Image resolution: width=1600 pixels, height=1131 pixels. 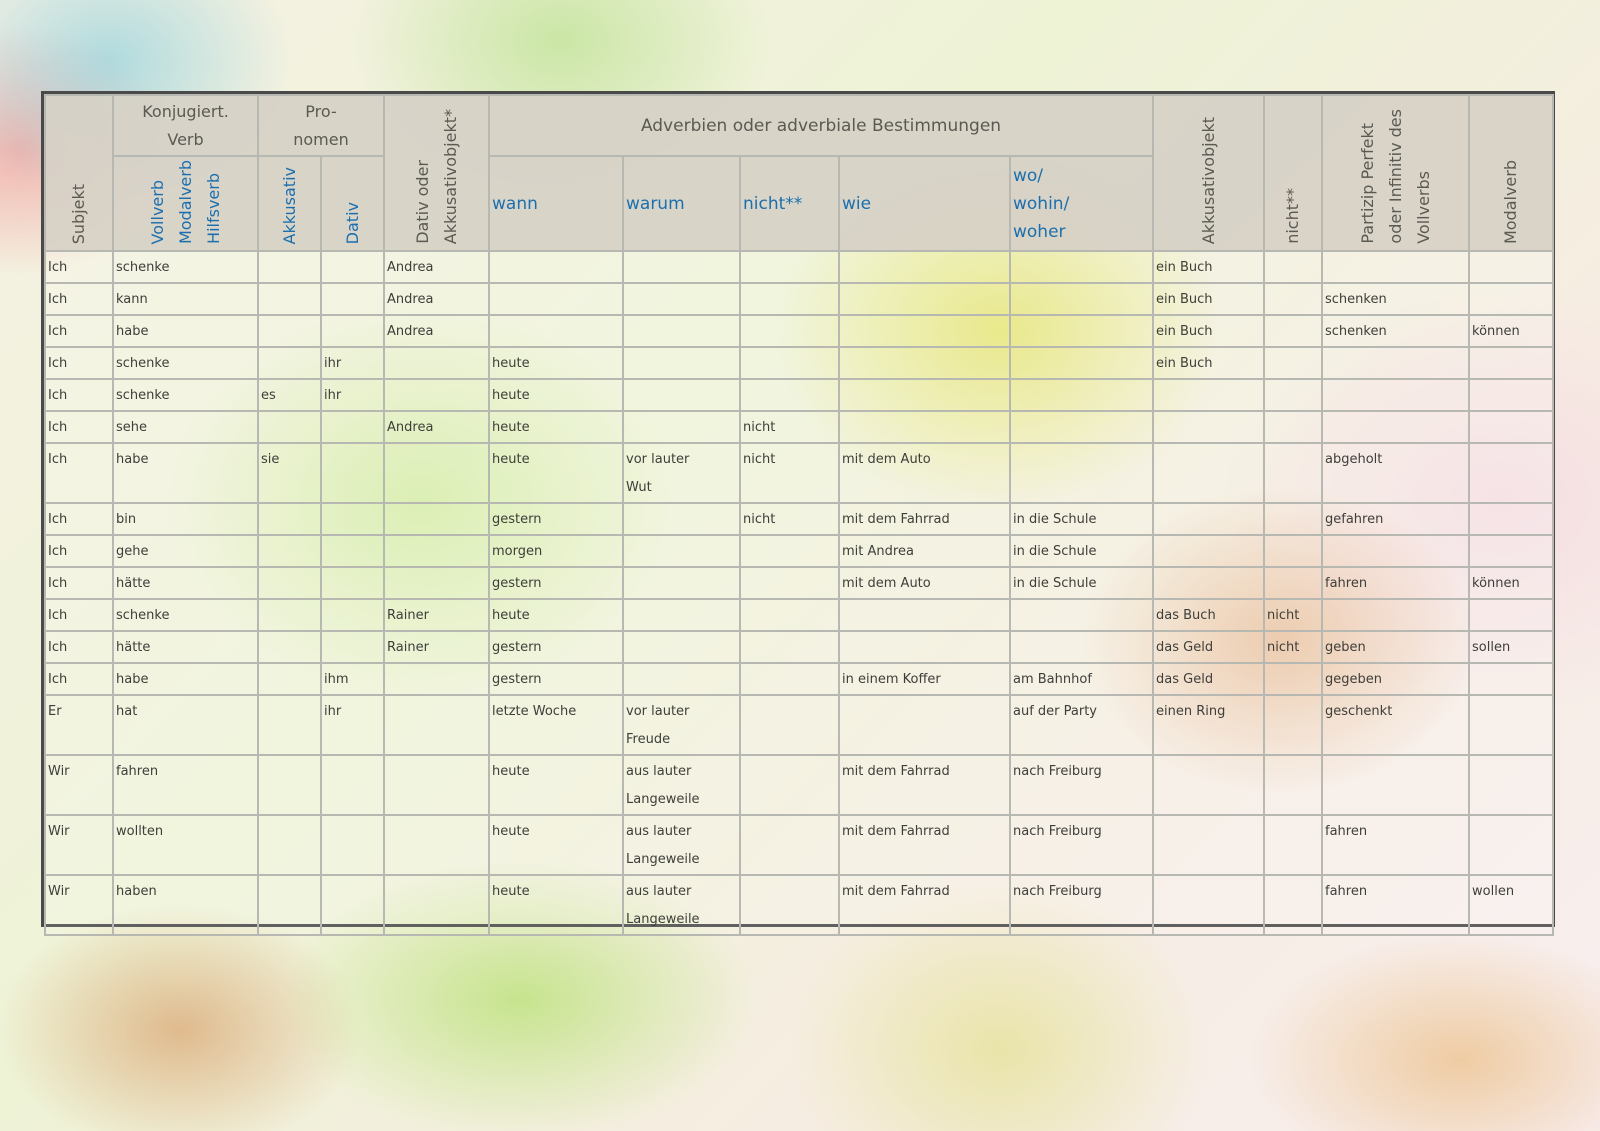 I want to click on header-nicht-adverb: nicht**, so click(x=789, y=203).